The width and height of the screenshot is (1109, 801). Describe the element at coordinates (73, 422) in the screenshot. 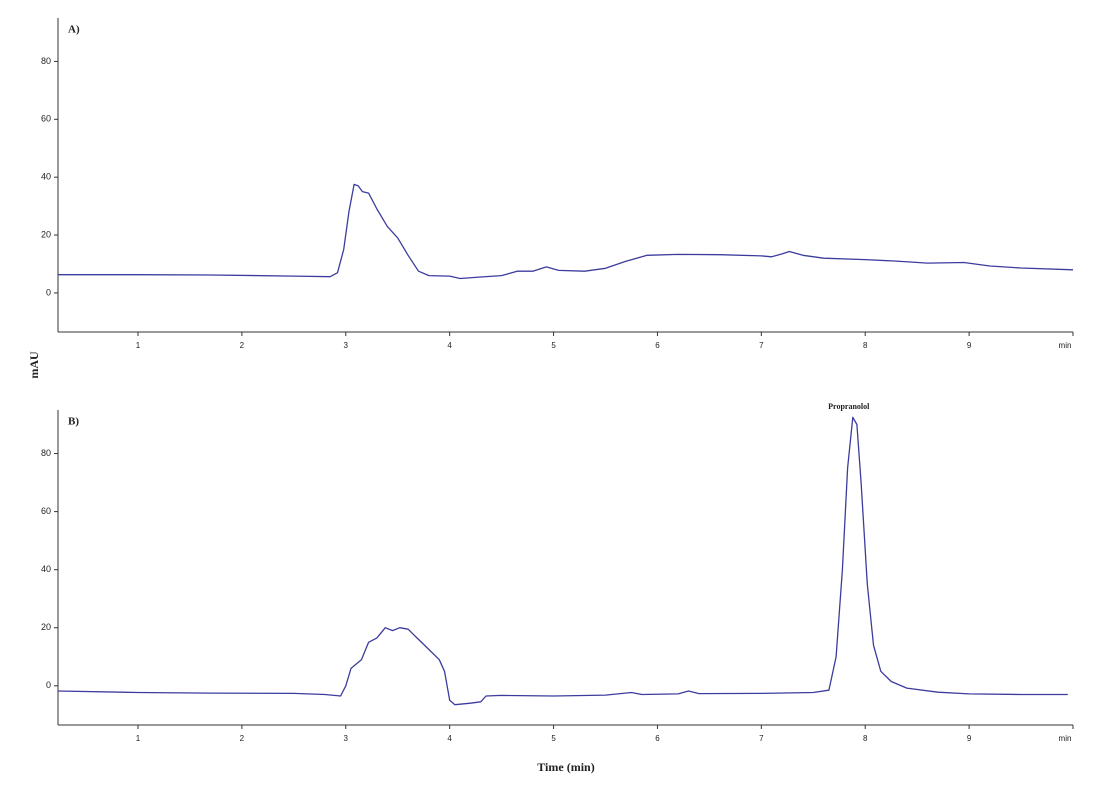

I see `panel-label: B)` at that location.